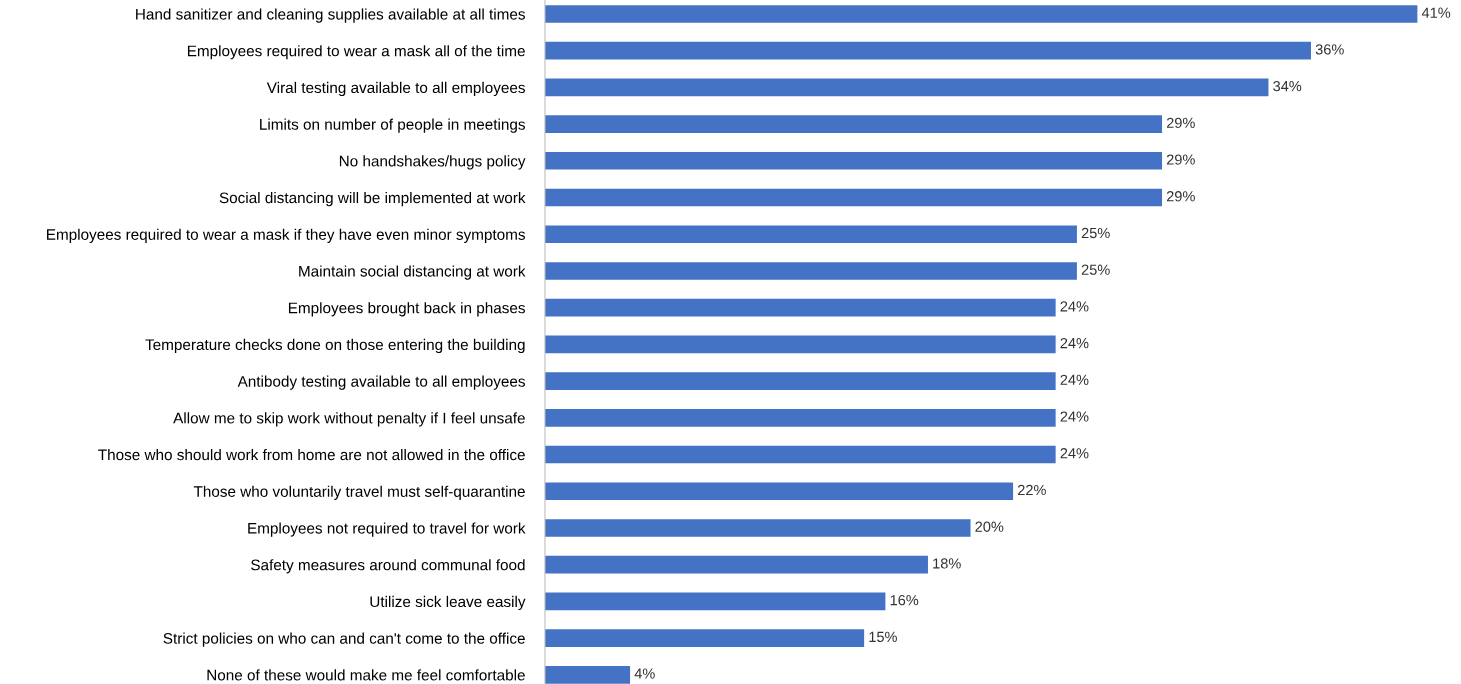  Describe the element at coordinates (286, 235) in the screenshot. I see `y-tick-label: Employees required to wear a mask if they have even minor symptoms` at that location.